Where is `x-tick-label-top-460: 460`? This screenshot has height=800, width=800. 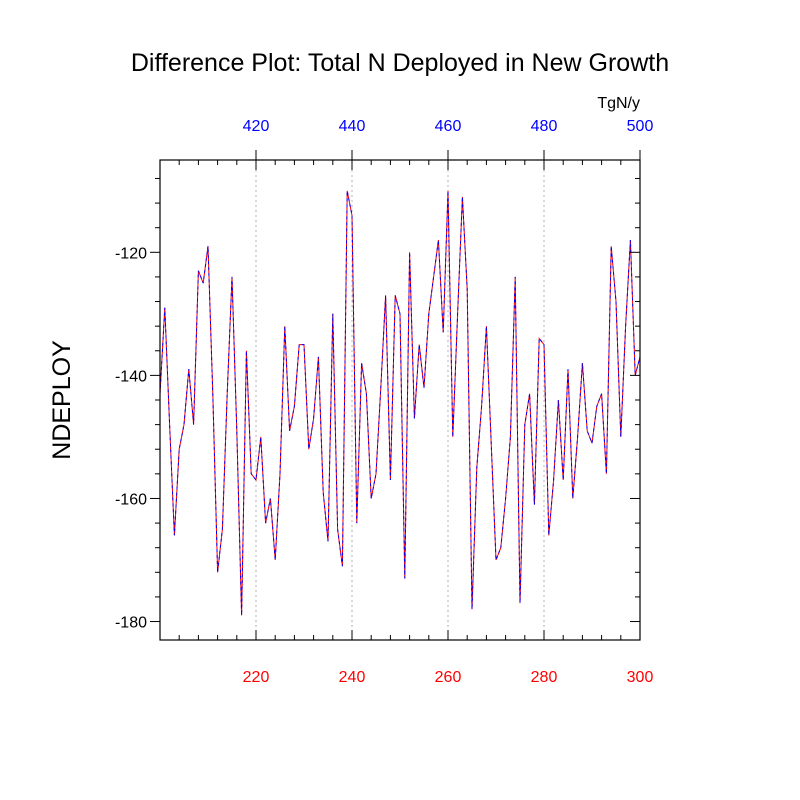 x-tick-label-top-460: 460 is located at coordinates (448, 126).